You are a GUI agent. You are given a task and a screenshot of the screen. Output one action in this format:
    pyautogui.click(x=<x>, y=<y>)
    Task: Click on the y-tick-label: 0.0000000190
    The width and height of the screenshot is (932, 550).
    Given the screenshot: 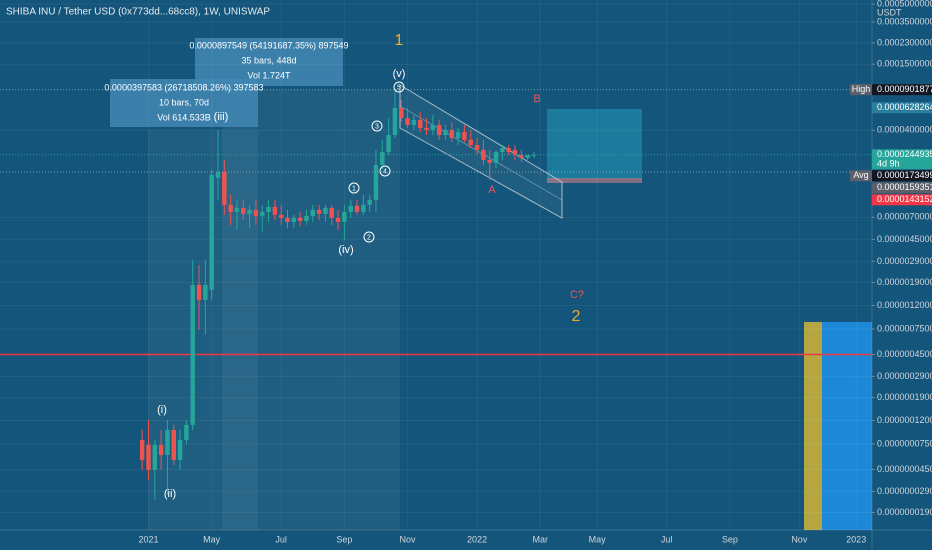 What is the action you would take?
    pyautogui.click(x=904, y=512)
    